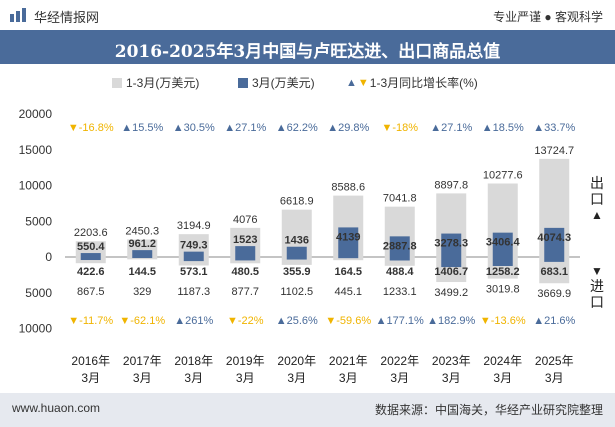 The width and height of the screenshot is (615, 427). Describe the element at coordinates (142, 128) in the screenshot. I see `growth-export-label: ▲15.5%` at that location.